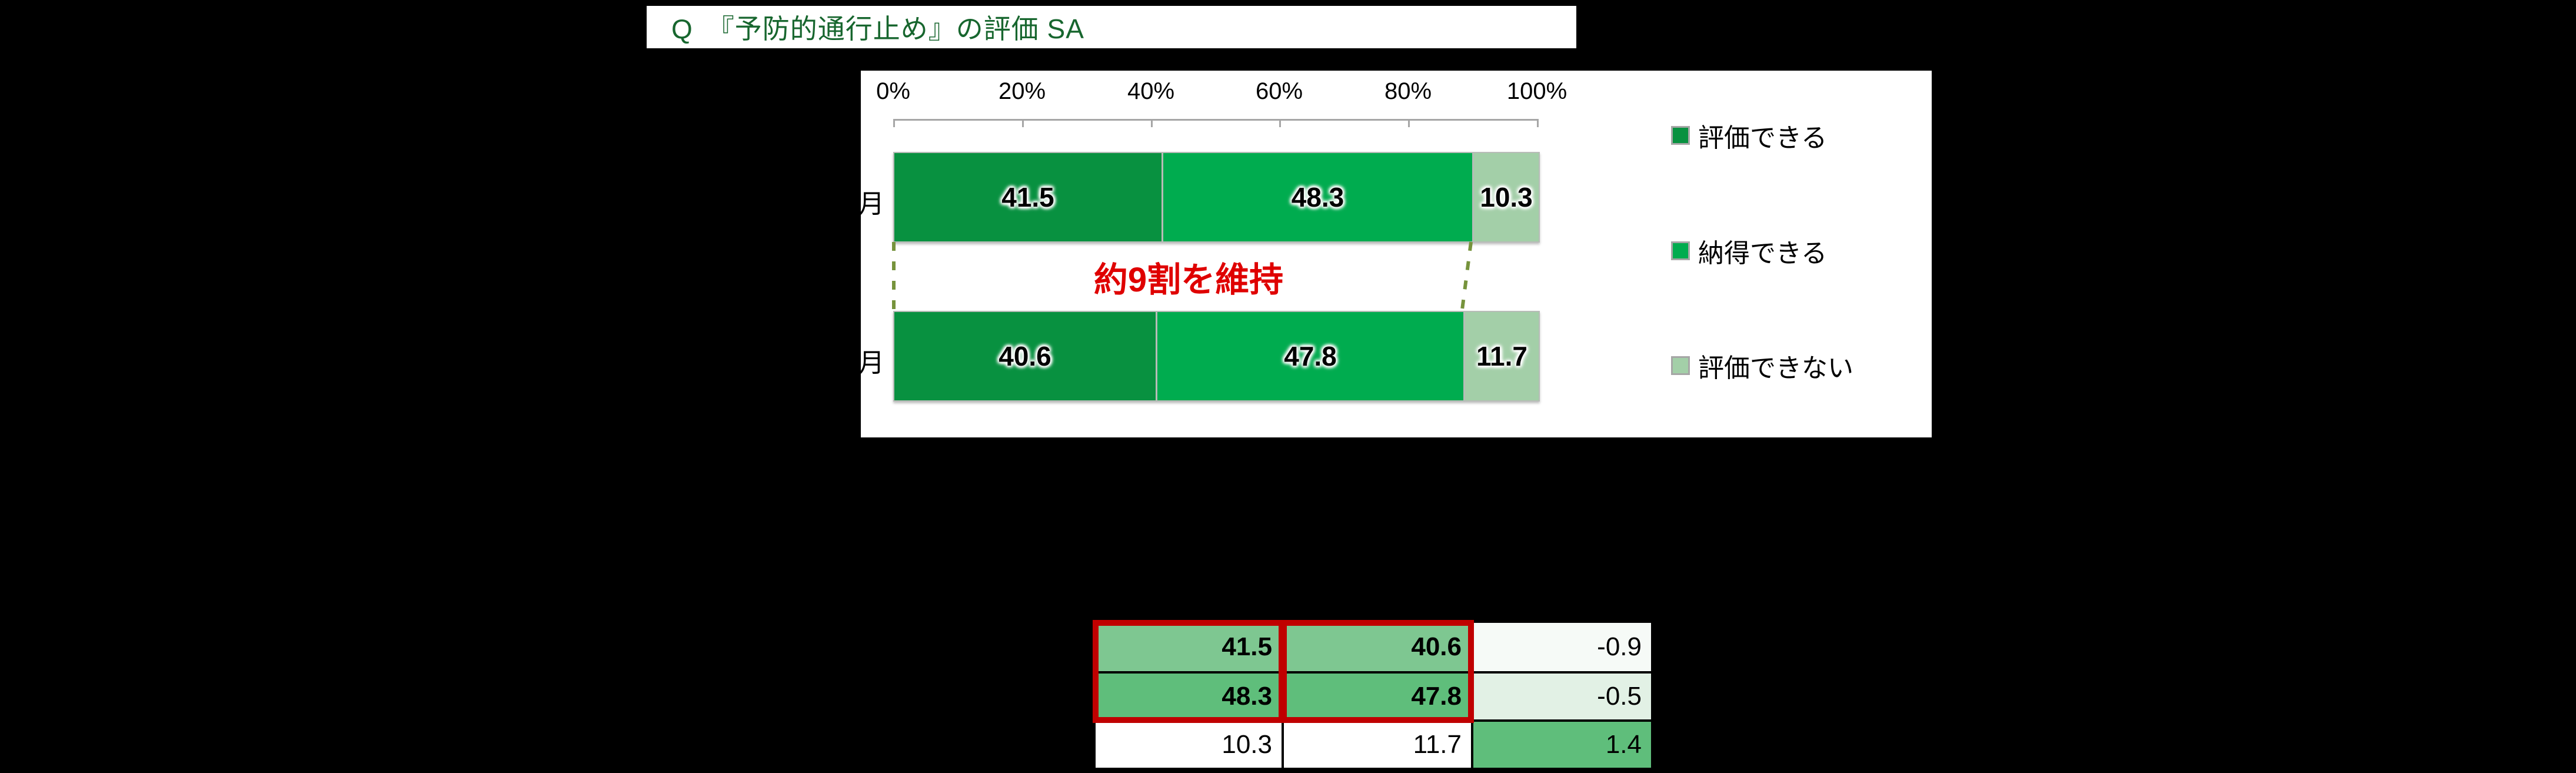 Image resolution: width=2576 pixels, height=773 pixels. I want to click on bar-row1-seg-hyouka-dekiru: 41.5, so click(1027, 197).